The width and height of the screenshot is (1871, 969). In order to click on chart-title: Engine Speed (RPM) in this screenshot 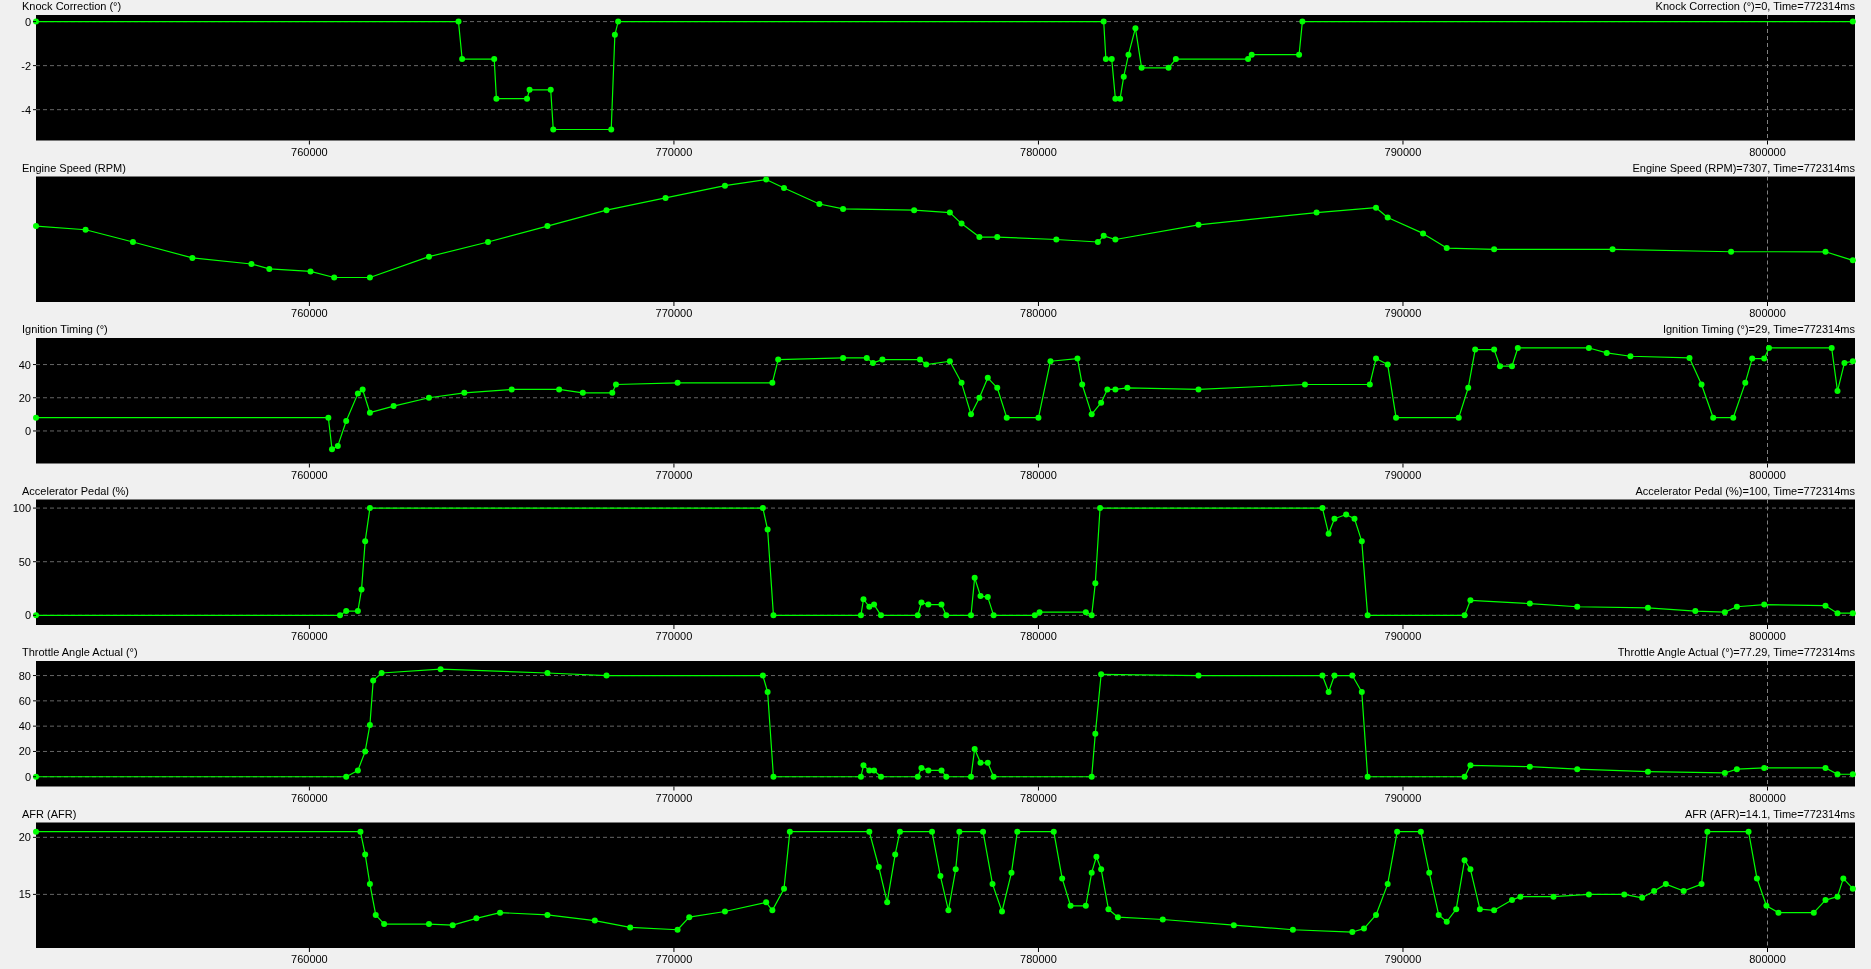, I will do `click(74, 167)`.